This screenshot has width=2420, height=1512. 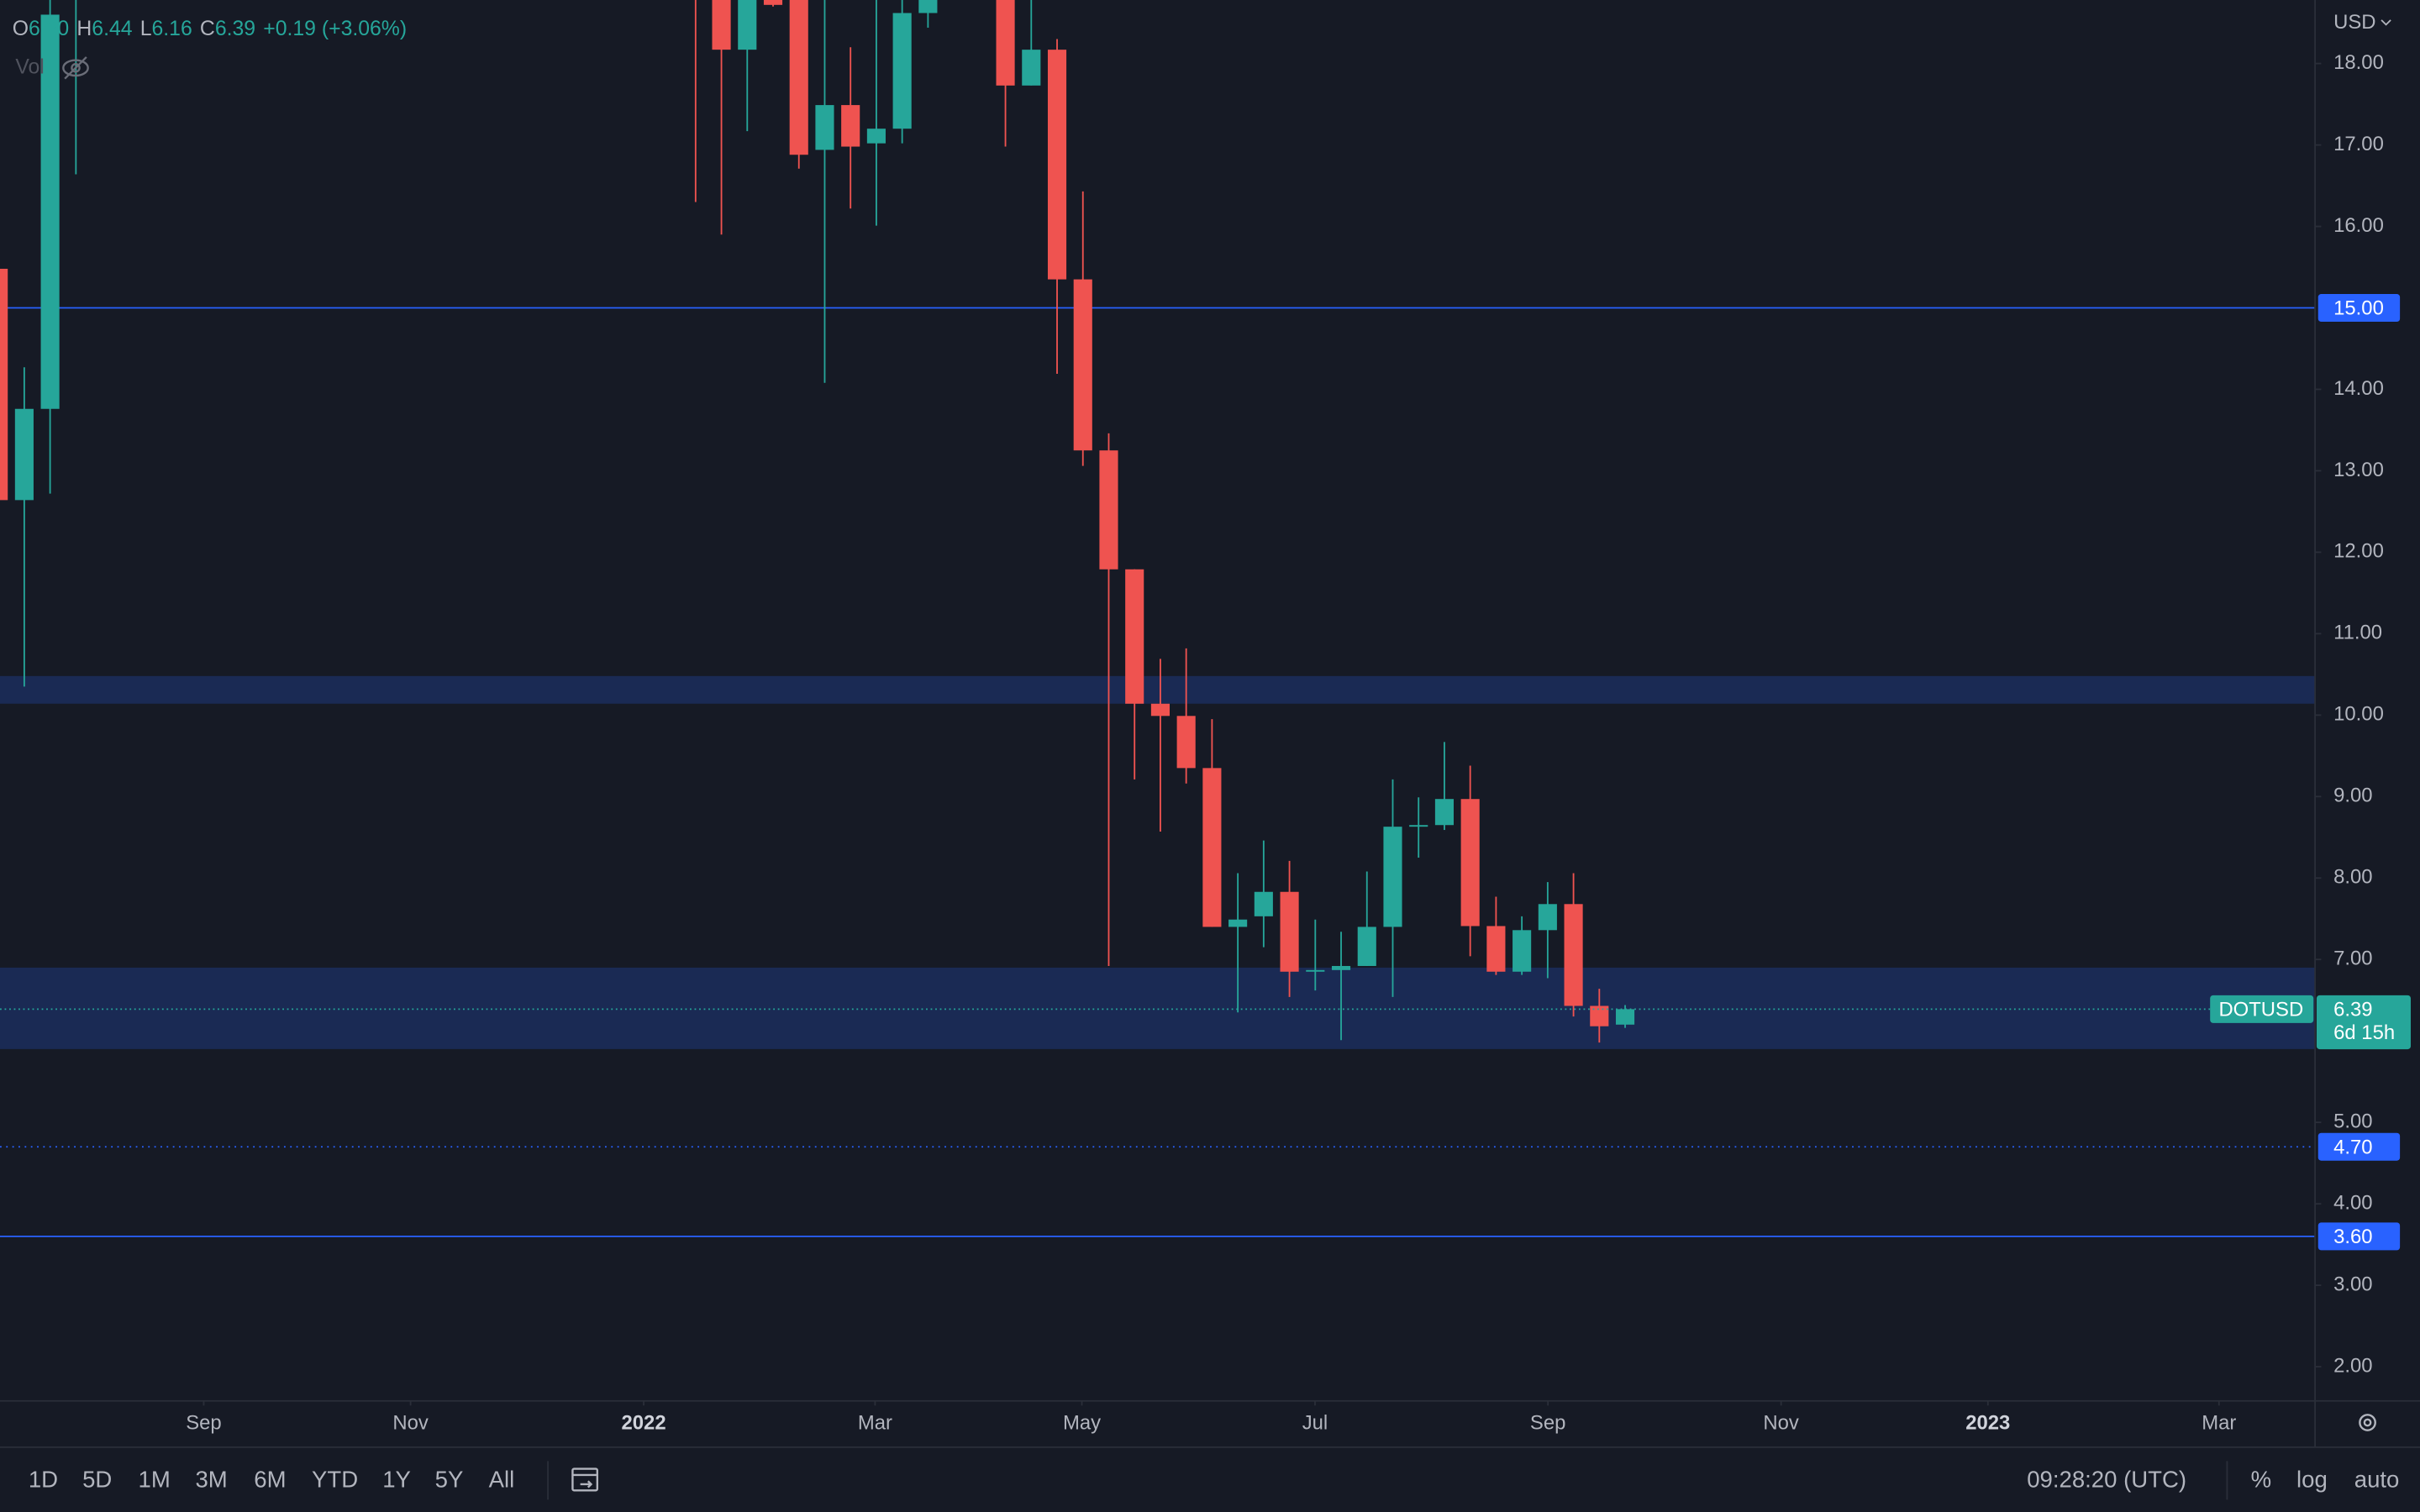 What do you see at coordinates (644, 1423) in the screenshot?
I see `x-tick-label: 2022` at bounding box center [644, 1423].